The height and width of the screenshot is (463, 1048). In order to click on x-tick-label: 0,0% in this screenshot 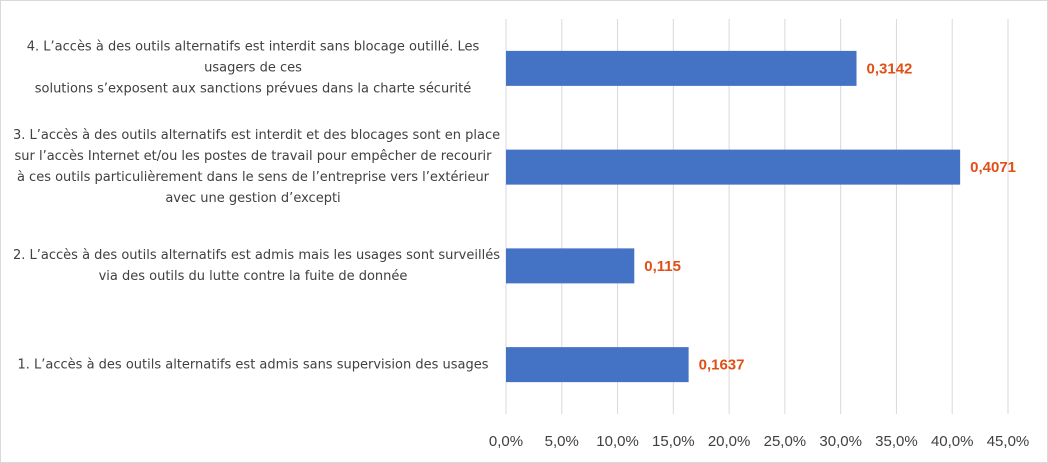, I will do `click(506, 441)`.